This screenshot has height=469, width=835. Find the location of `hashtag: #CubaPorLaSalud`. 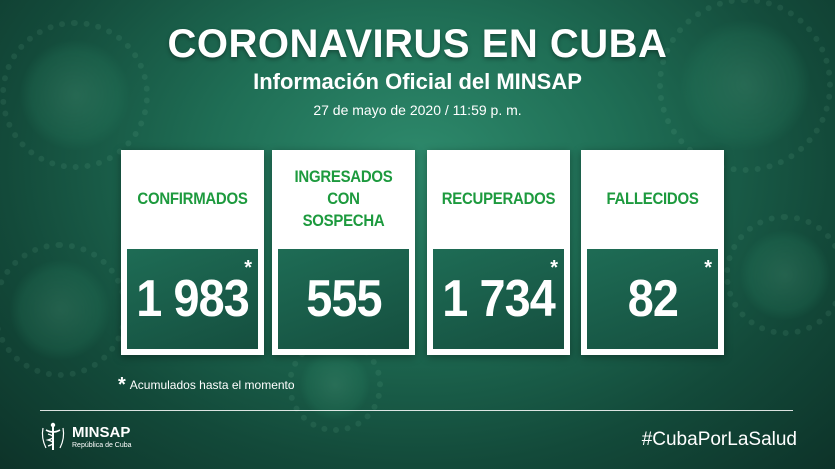

hashtag: #CubaPorLaSalud is located at coordinates (719, 439).